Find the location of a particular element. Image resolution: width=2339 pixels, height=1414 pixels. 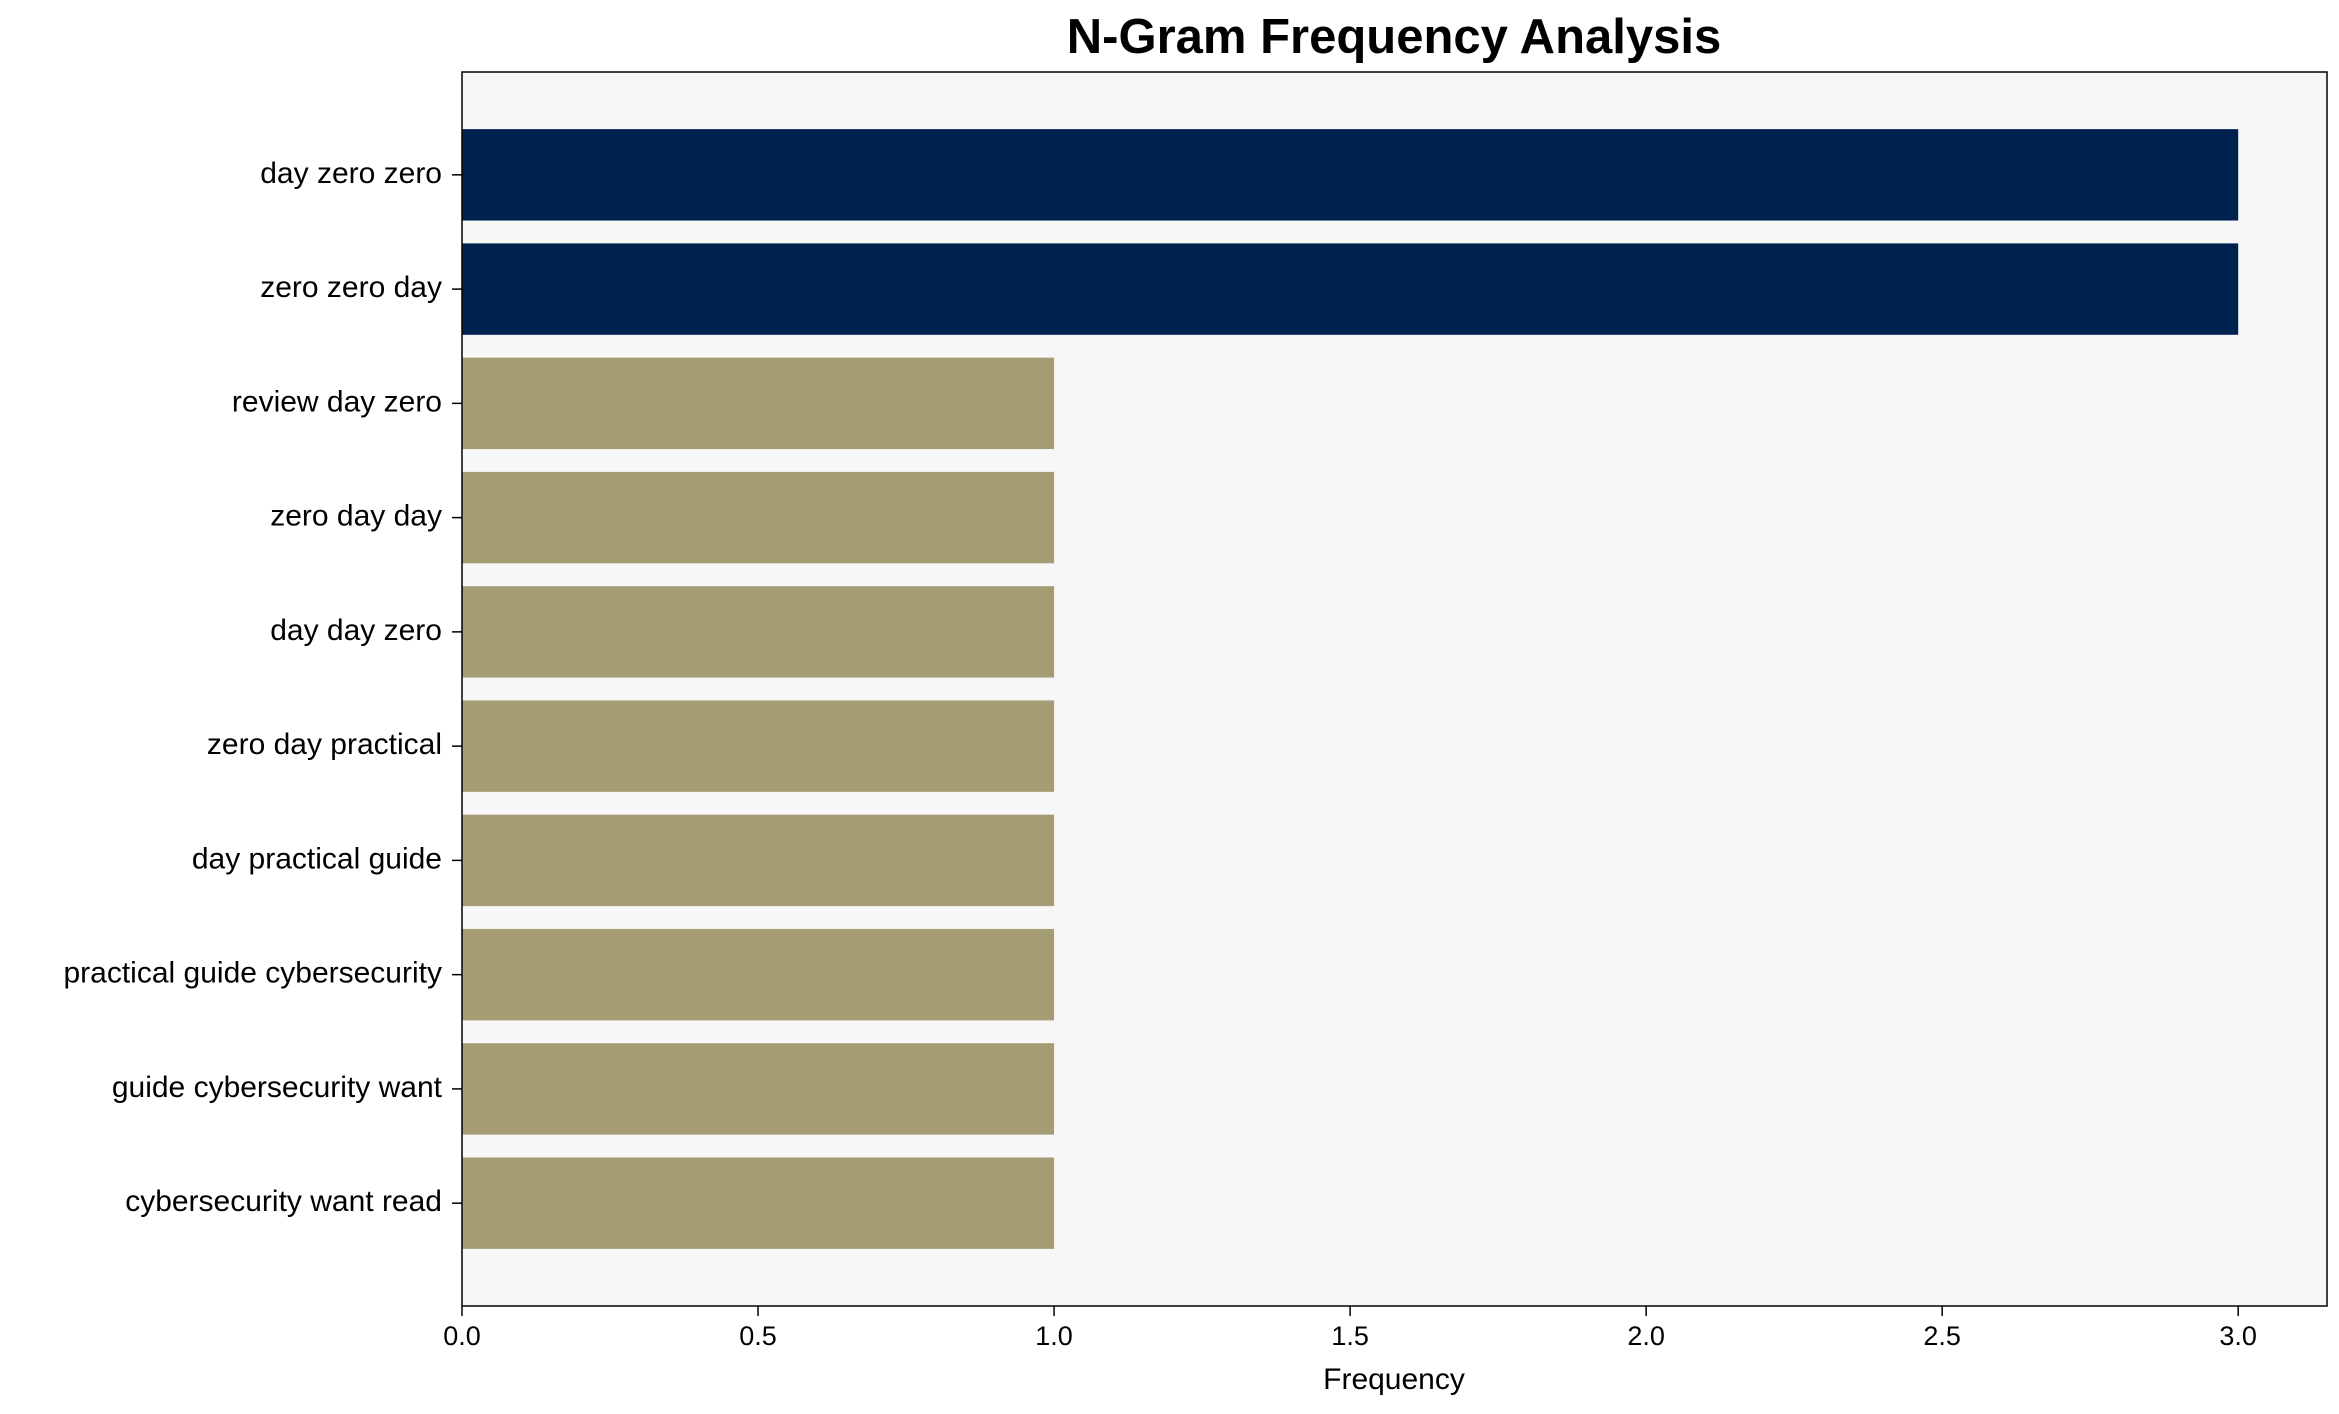

y-tick-label: day zero zero is located at coordinates (351, 173).